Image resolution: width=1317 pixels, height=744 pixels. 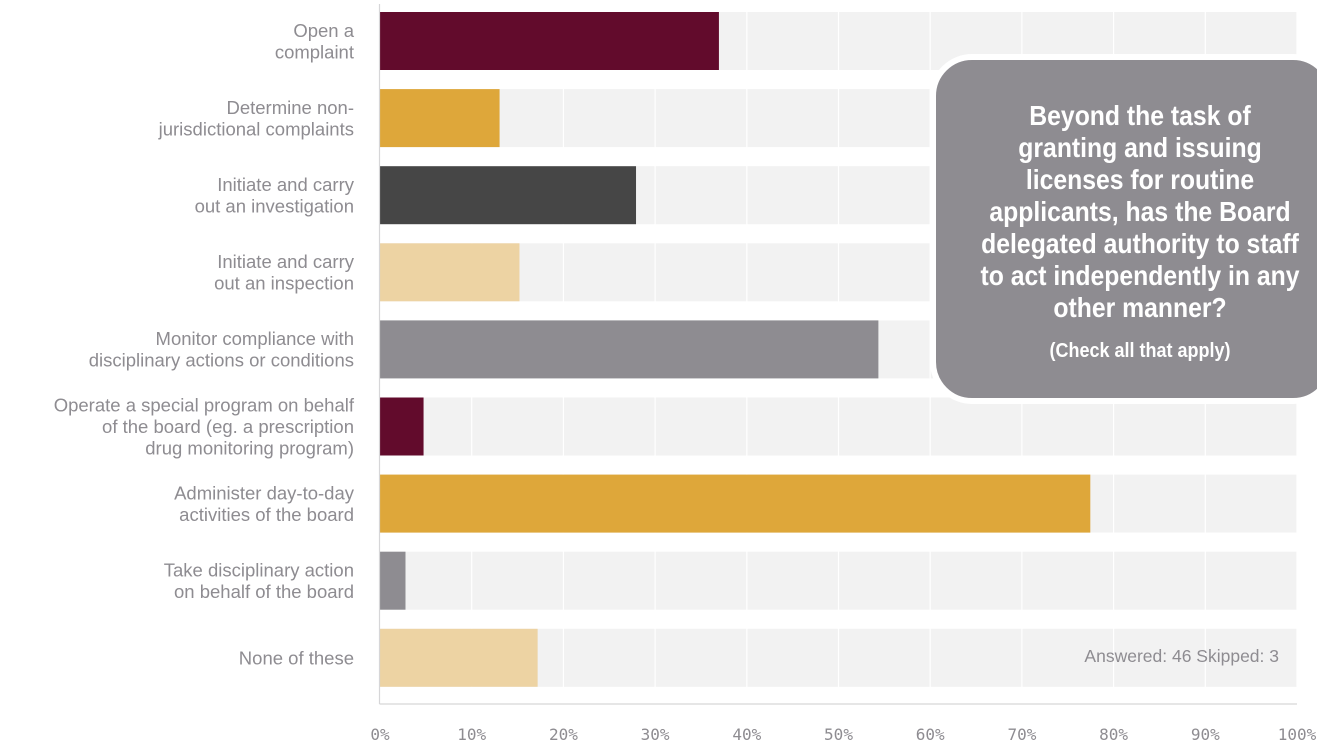 I want to click on x-tick-label: 100%, so click(x=1297, y=734).